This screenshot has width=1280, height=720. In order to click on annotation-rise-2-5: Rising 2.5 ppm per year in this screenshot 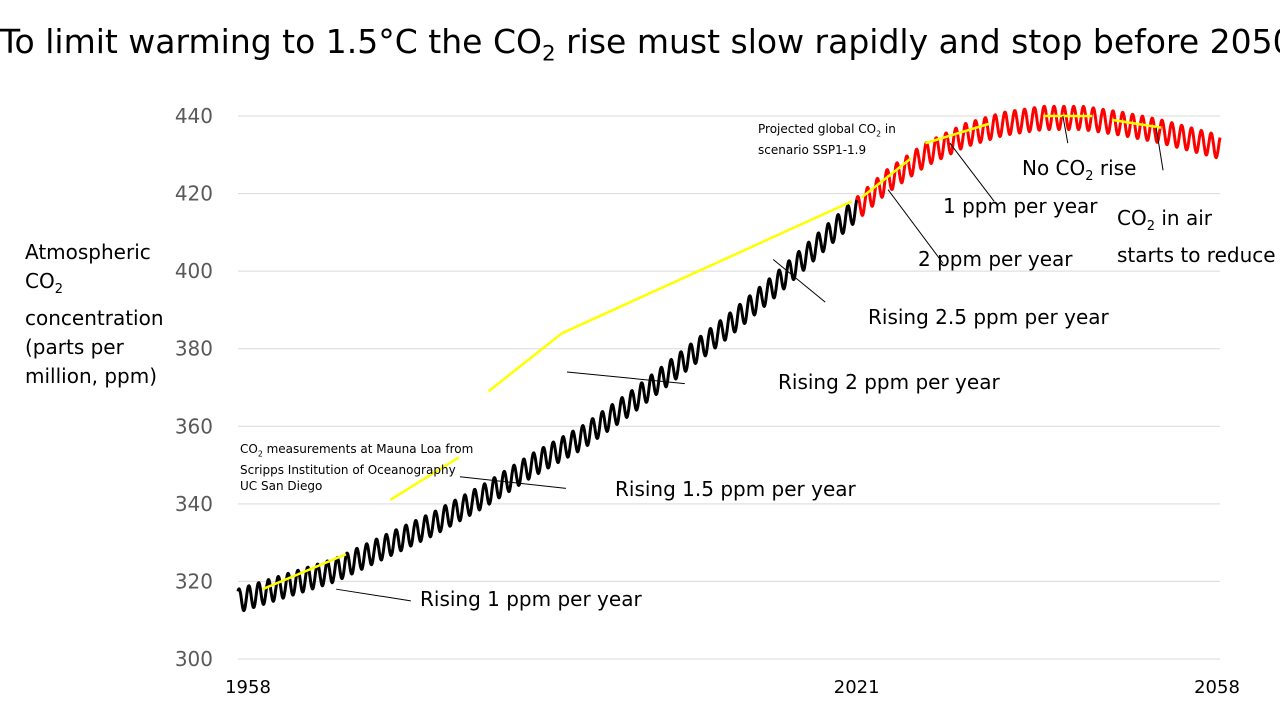, I will do `click(988, 317)`.